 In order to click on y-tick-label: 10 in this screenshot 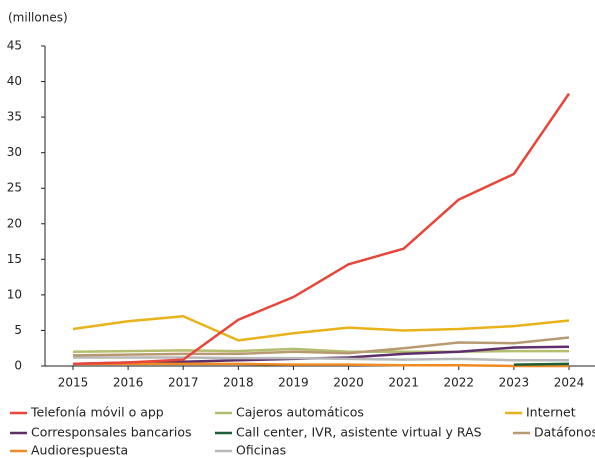, I will do `click(14, 294)`.